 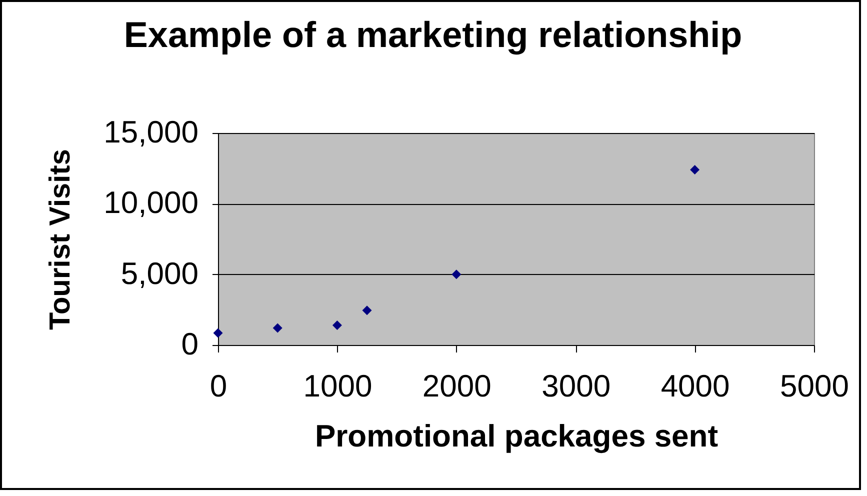 I want to click on y-tick-label: 15,000, so click(x=151, y=132).